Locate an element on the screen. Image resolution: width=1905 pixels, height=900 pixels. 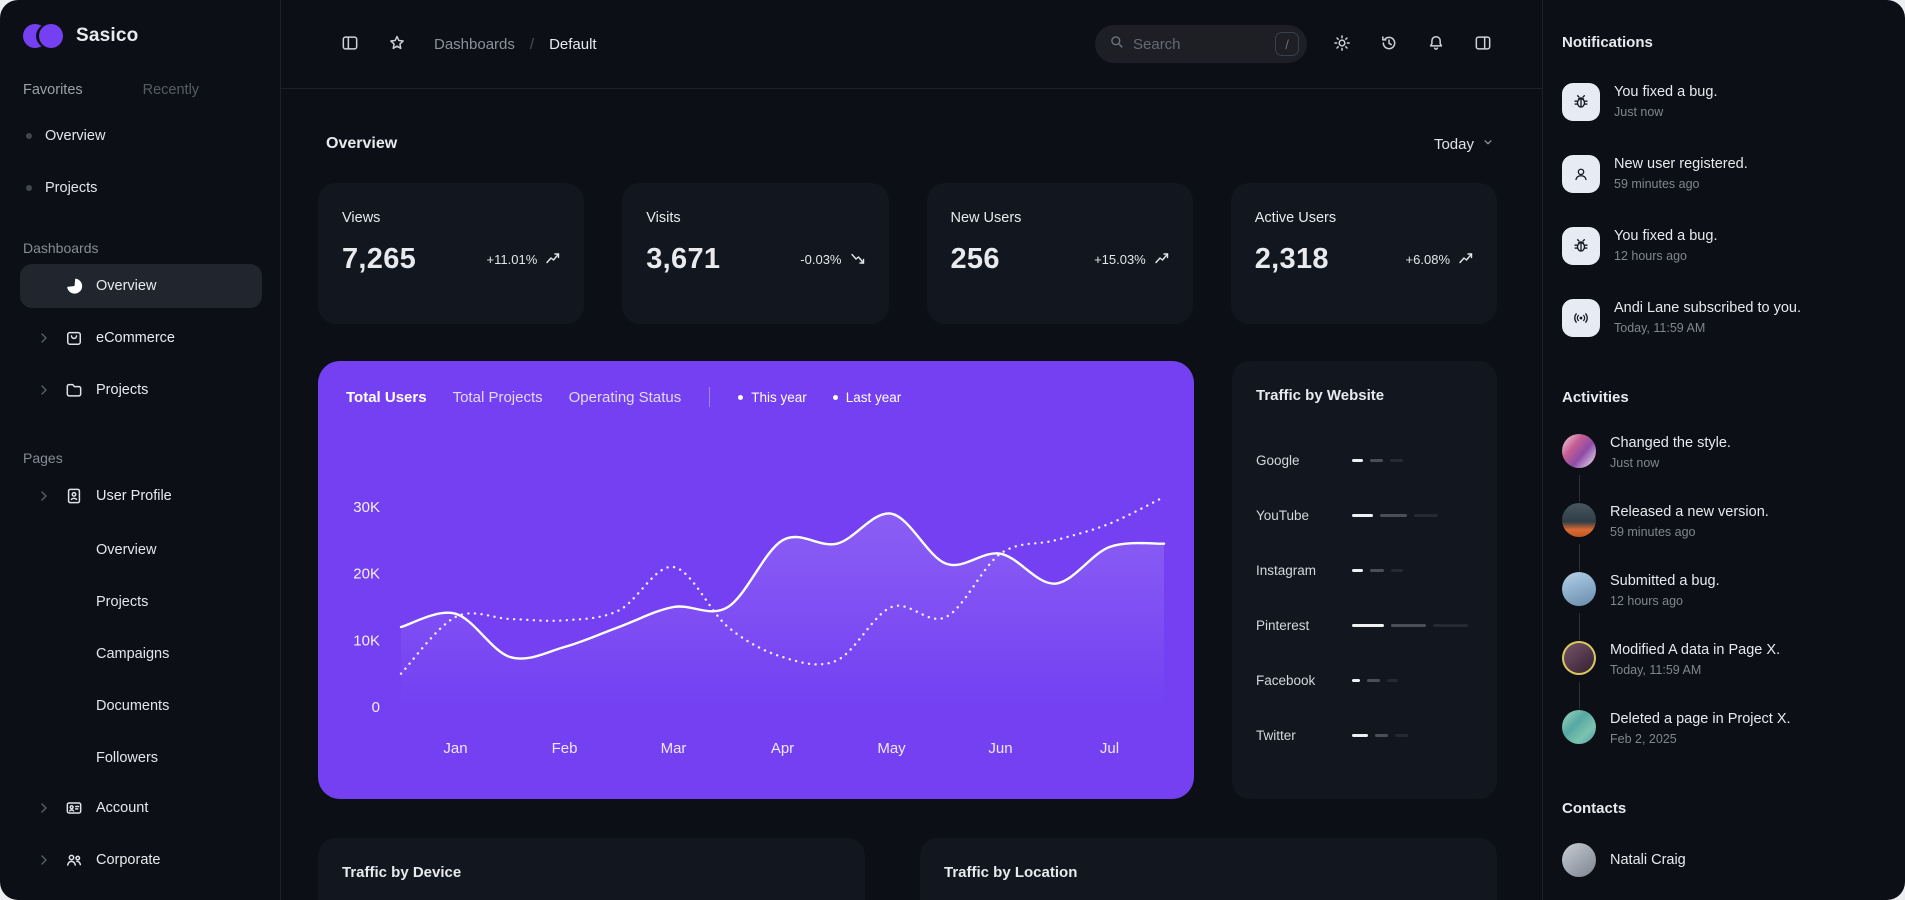
logo: Sasico is located at coordinates (141, 36).